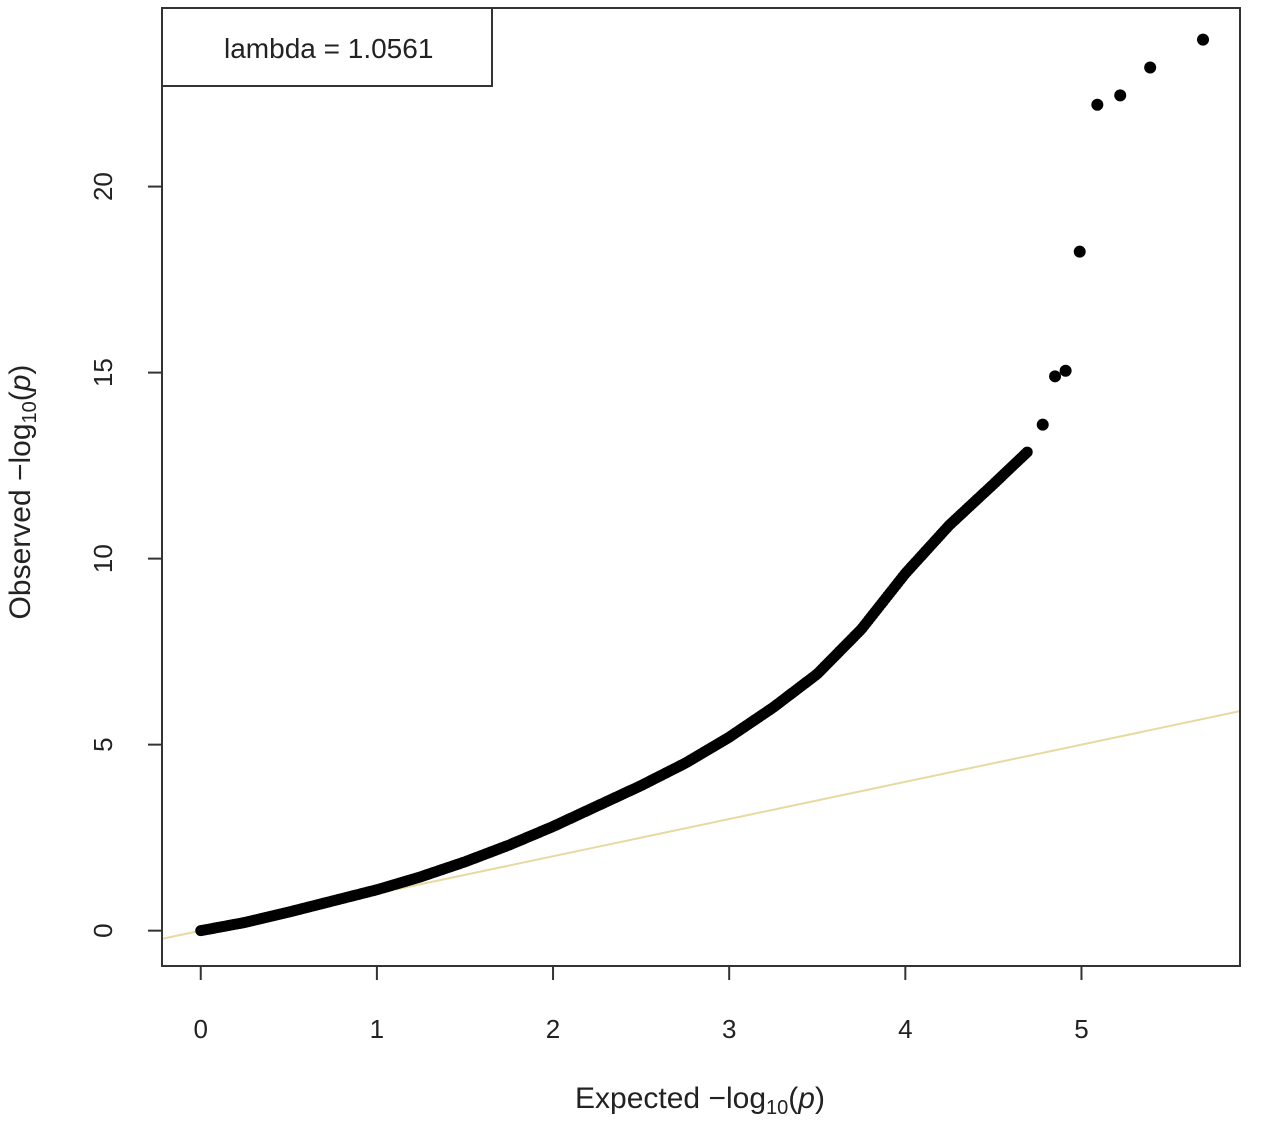 The height and width of the screenshot is (1126, 1280). I want to click on legend-box, so click(327, 47).